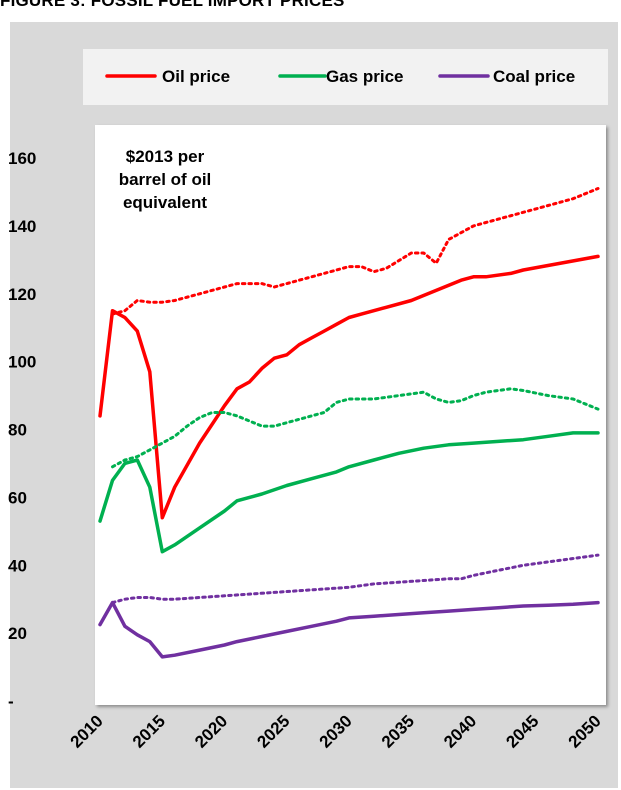 This screenshot has height=790, width=621. I want to click on series-line-coal-price-solid, so click(349, 629).